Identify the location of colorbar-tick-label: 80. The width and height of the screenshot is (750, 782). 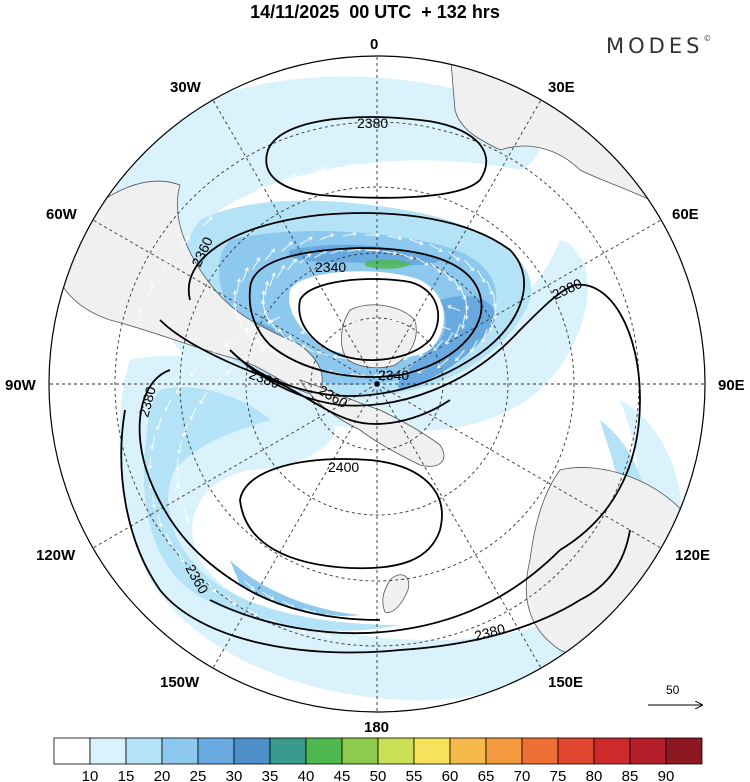
(594, 775).